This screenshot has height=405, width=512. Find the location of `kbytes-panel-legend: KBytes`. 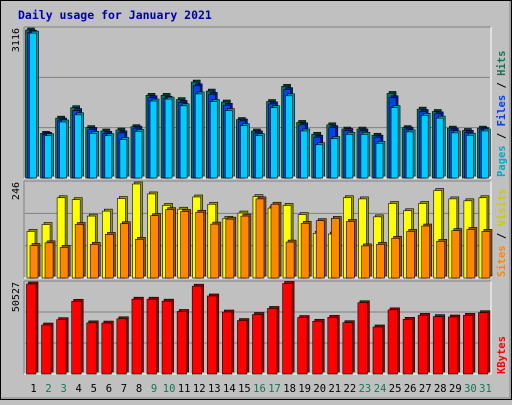

kbytes-panel-legend: KBytes is located at coordinates (502, 355).